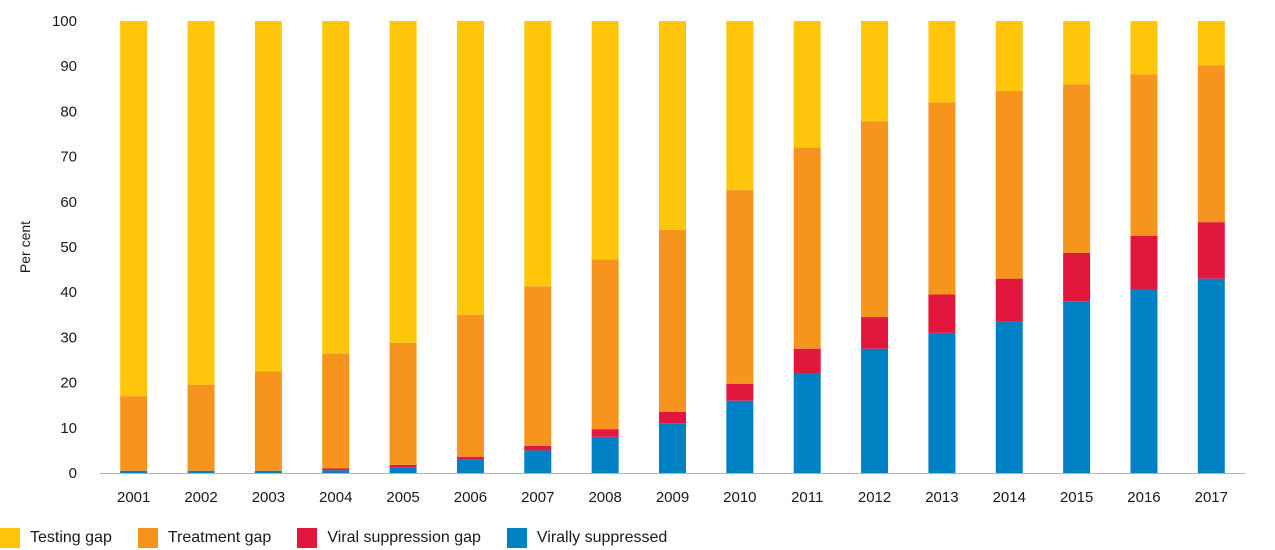 The image size is (1275, 550). I want to click on bar-segment-treatment-gap-2013, so click(942, 198).